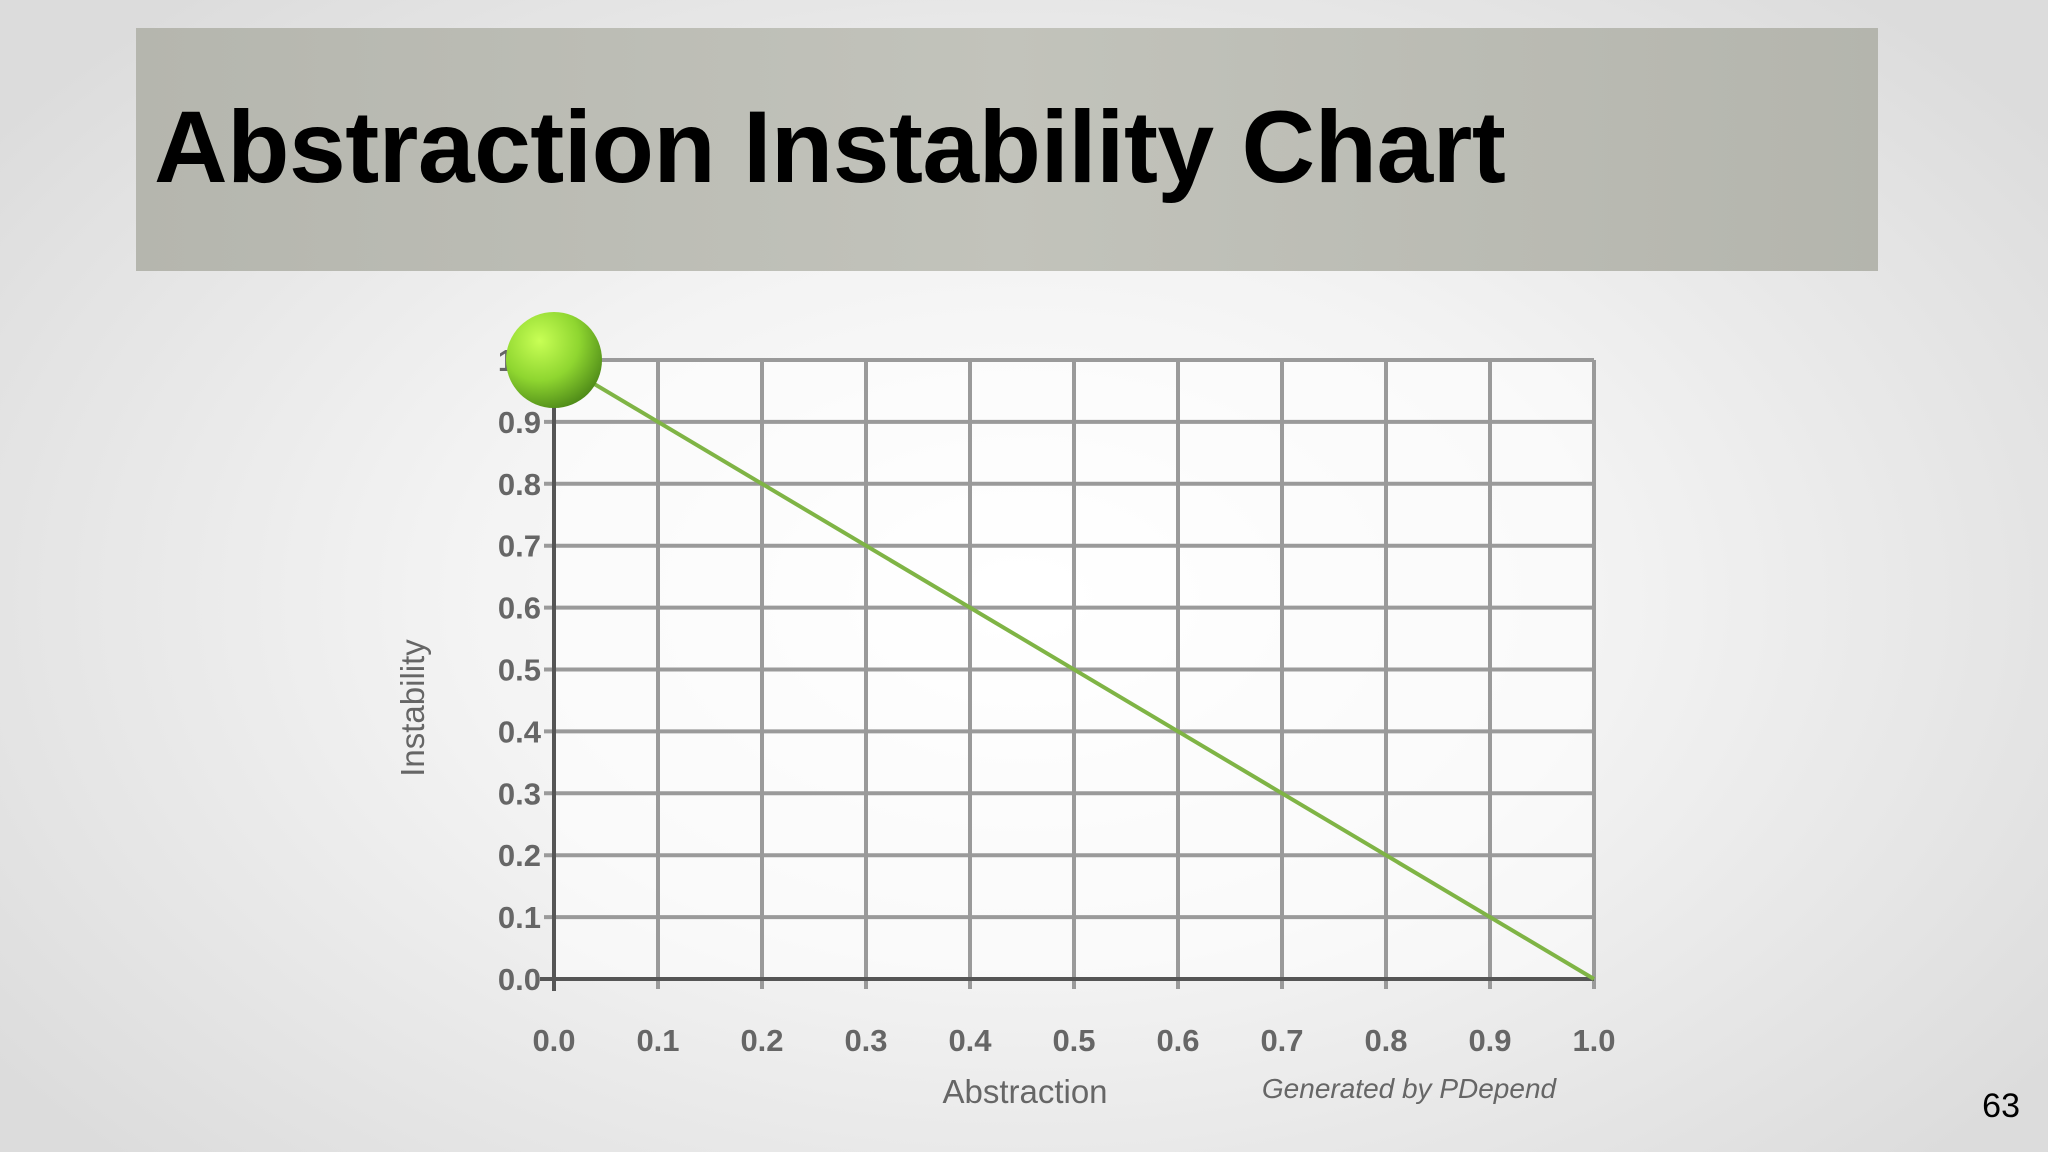 This screenshot has height=1152, width=2048. Describe the element at coordinates (519, 670) in the screenshot. I see `y-tick-label: 0.5` at that location.